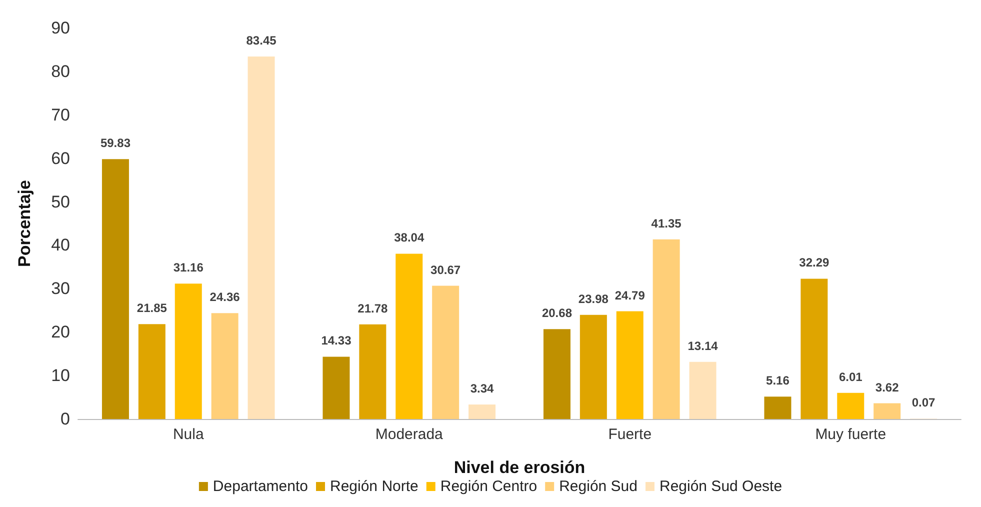  Describe the element at coordinates (482, 388) in the screenshot. I see `data-label: 3.34` at that location.